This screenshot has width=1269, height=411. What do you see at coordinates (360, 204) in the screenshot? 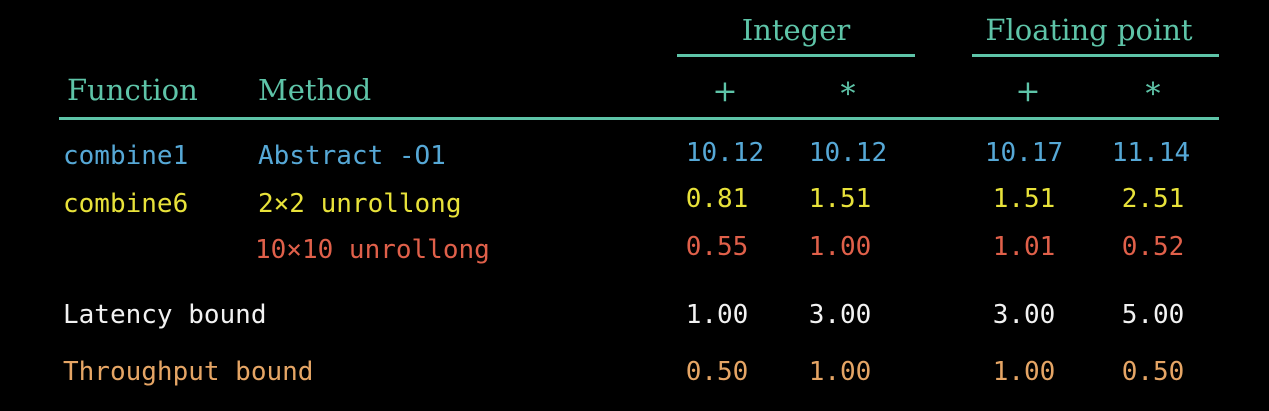
I see `cell-method: 2×2 unrollong` at bounding box center [360, 204].